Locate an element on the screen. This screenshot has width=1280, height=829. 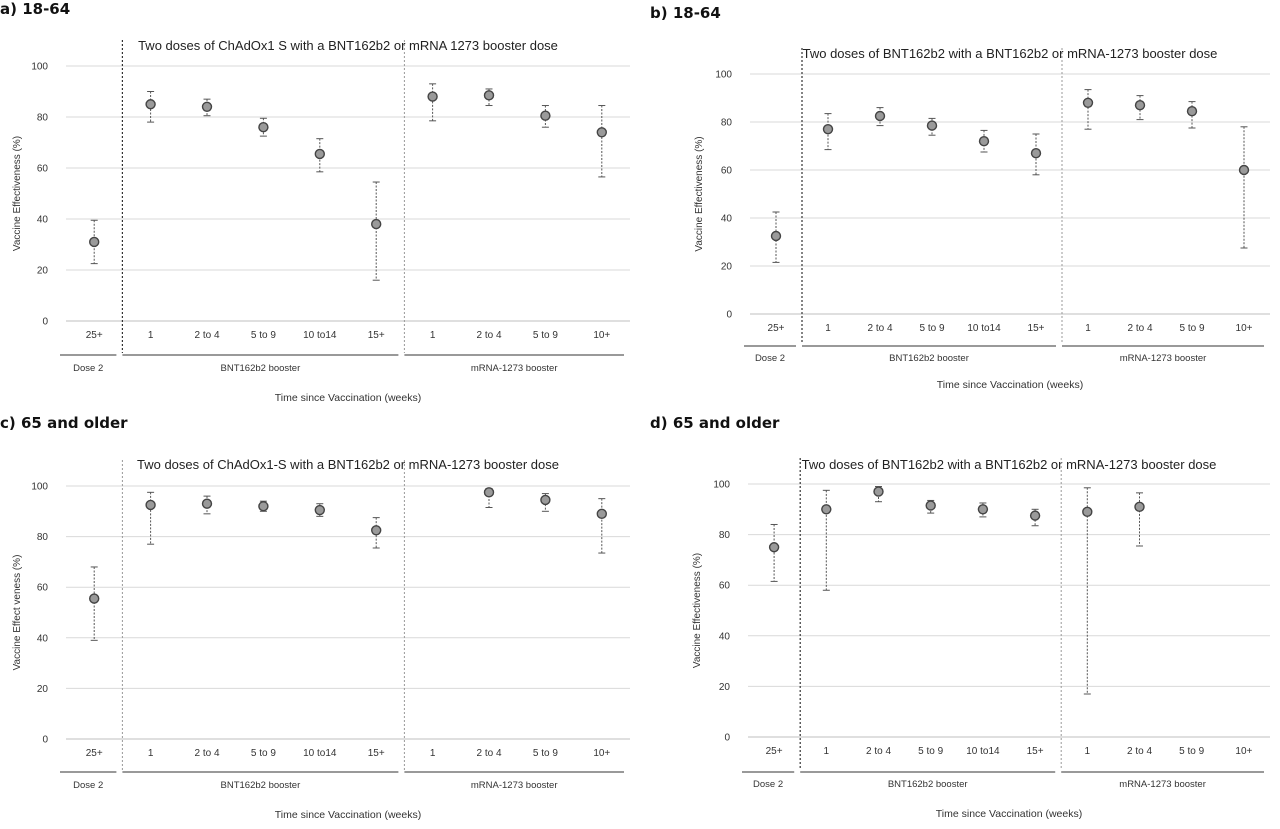
panel-label: a) 18-64 is located at coordinates (35, 9).